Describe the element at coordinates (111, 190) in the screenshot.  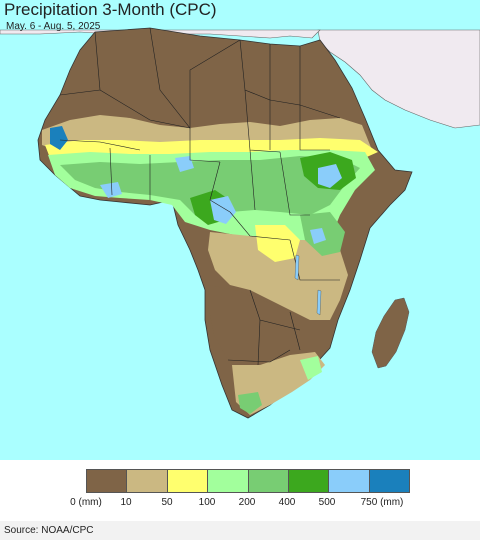
I see `coast-blue-spot` at that location.